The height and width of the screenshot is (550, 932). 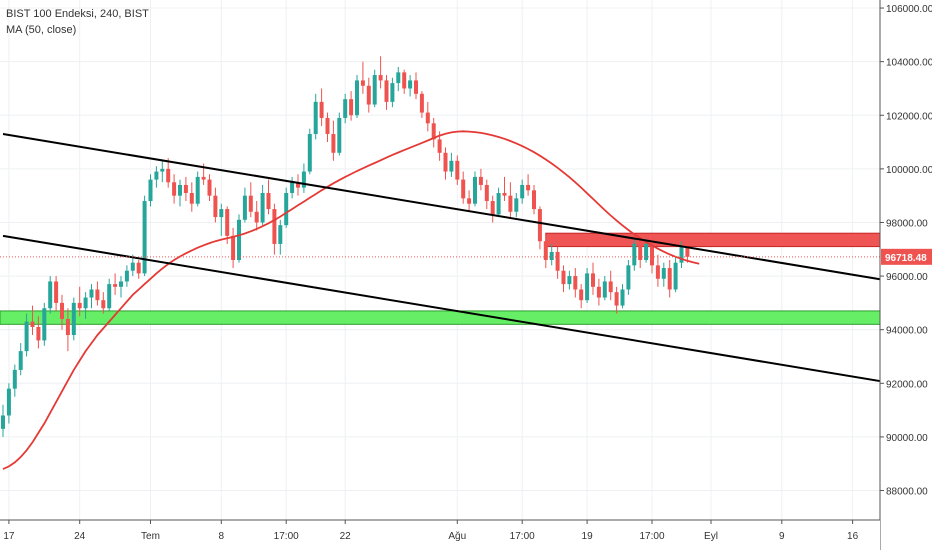 What do you see at coordinates (907, 223) in the screenshot?
I see `price-tick-label: 98000.00` at bounding box center [907, 223].